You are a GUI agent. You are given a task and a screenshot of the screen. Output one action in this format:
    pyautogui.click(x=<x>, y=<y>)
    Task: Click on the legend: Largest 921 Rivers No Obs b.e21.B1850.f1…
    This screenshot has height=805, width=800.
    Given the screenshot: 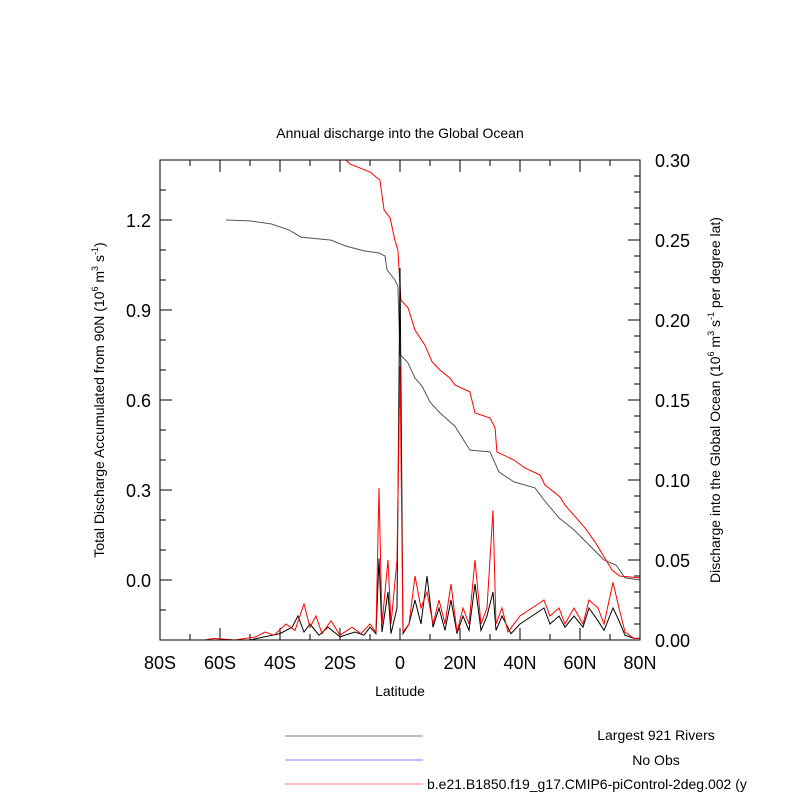 What is the action you would take?
    pyautogui.click(x=516, y=759)
    